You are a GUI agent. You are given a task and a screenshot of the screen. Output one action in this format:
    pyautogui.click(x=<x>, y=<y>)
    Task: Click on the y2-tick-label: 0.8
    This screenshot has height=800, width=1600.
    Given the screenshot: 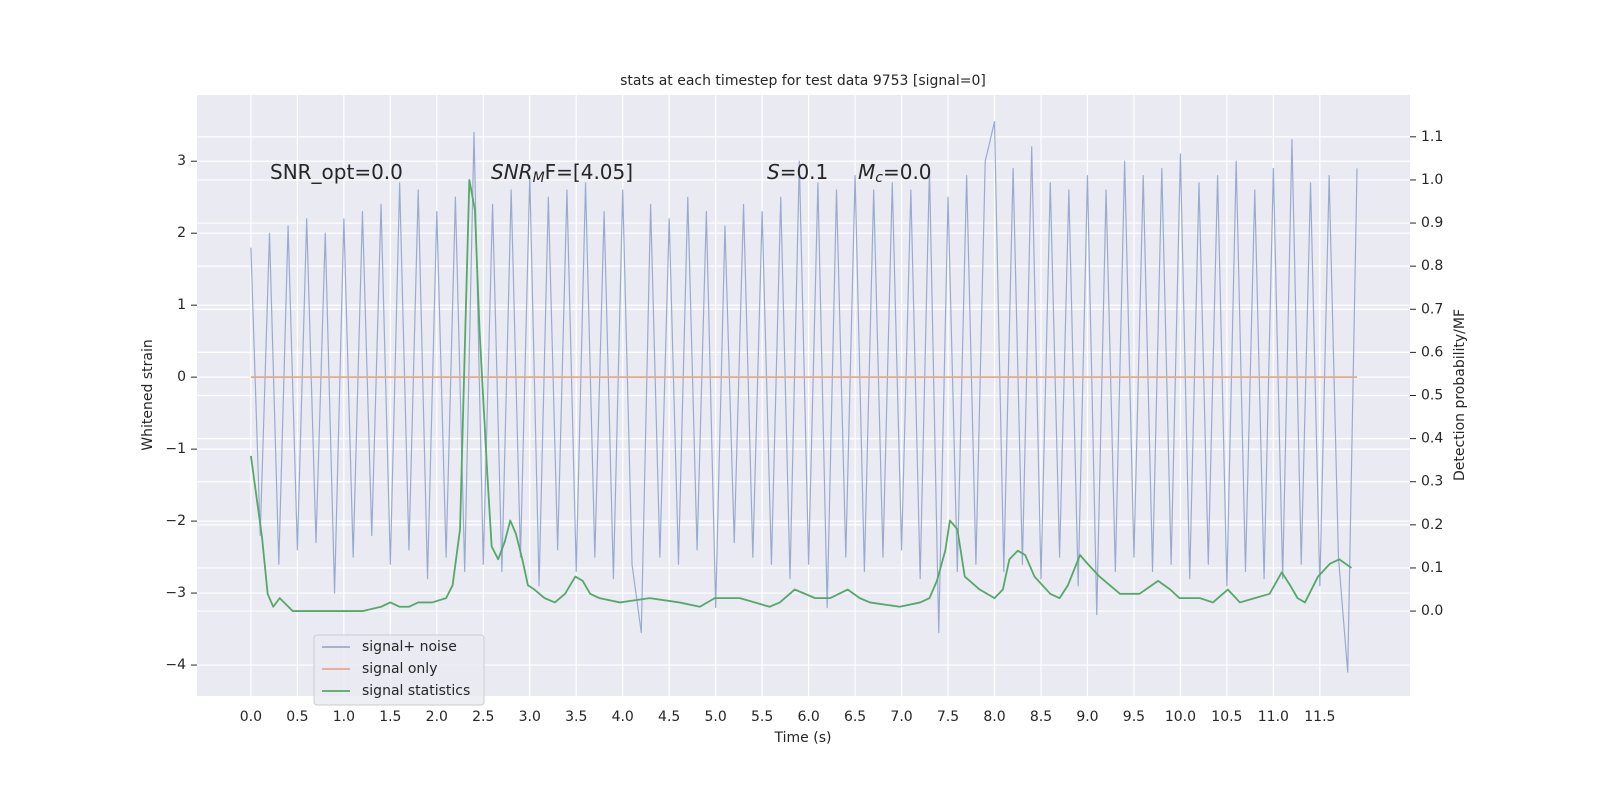 What is the action you would take?
    pyautogui.click(x=1432, y=266)
    